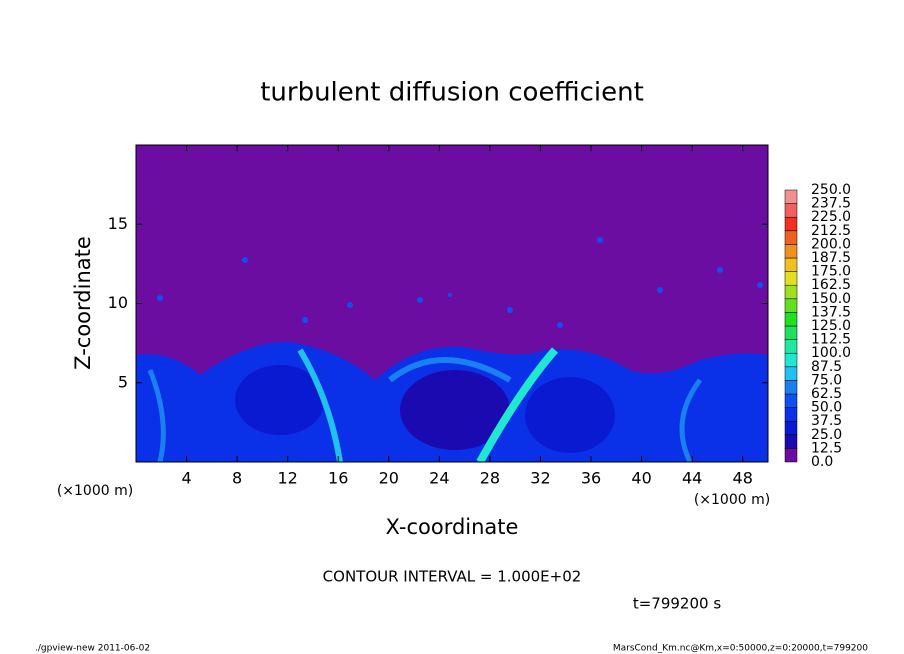 This screenshot has width=904, height=654. What do you see at coordinates (641, 478) in the screenshot?
I see `x-tick-label: 40` at bounding box center [641, 478].